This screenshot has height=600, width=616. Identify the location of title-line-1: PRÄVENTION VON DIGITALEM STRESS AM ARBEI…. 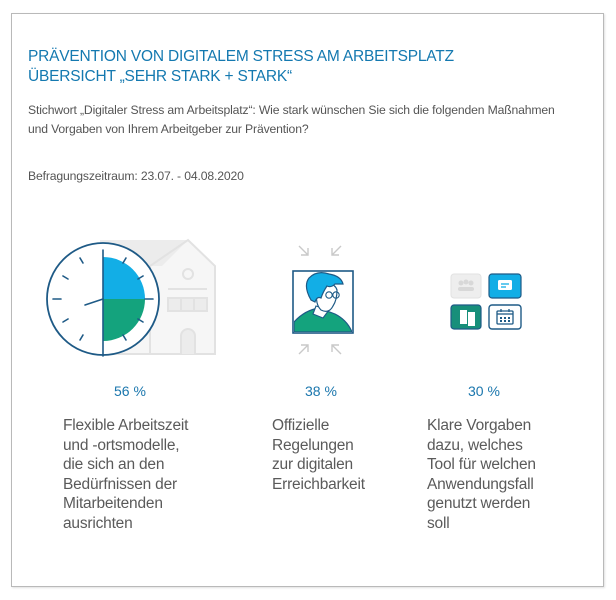
(241, 56).